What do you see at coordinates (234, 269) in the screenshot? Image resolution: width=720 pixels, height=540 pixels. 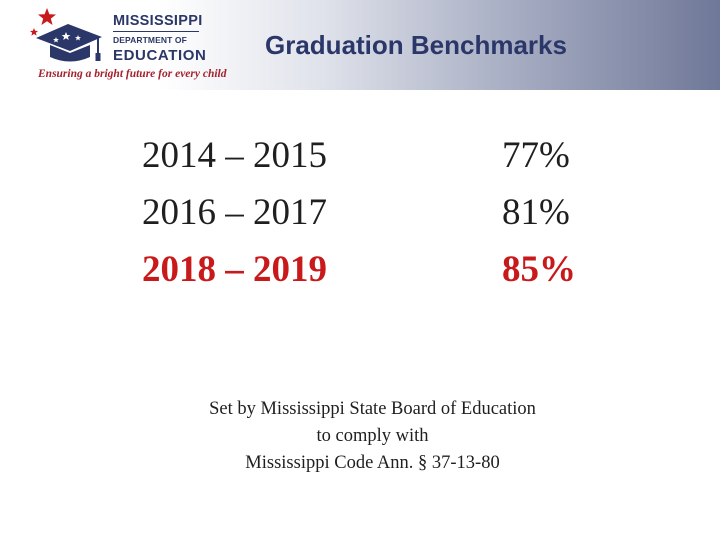 I see `benchmark-years: 2018 – 2019` at bounding box center [234, 269].